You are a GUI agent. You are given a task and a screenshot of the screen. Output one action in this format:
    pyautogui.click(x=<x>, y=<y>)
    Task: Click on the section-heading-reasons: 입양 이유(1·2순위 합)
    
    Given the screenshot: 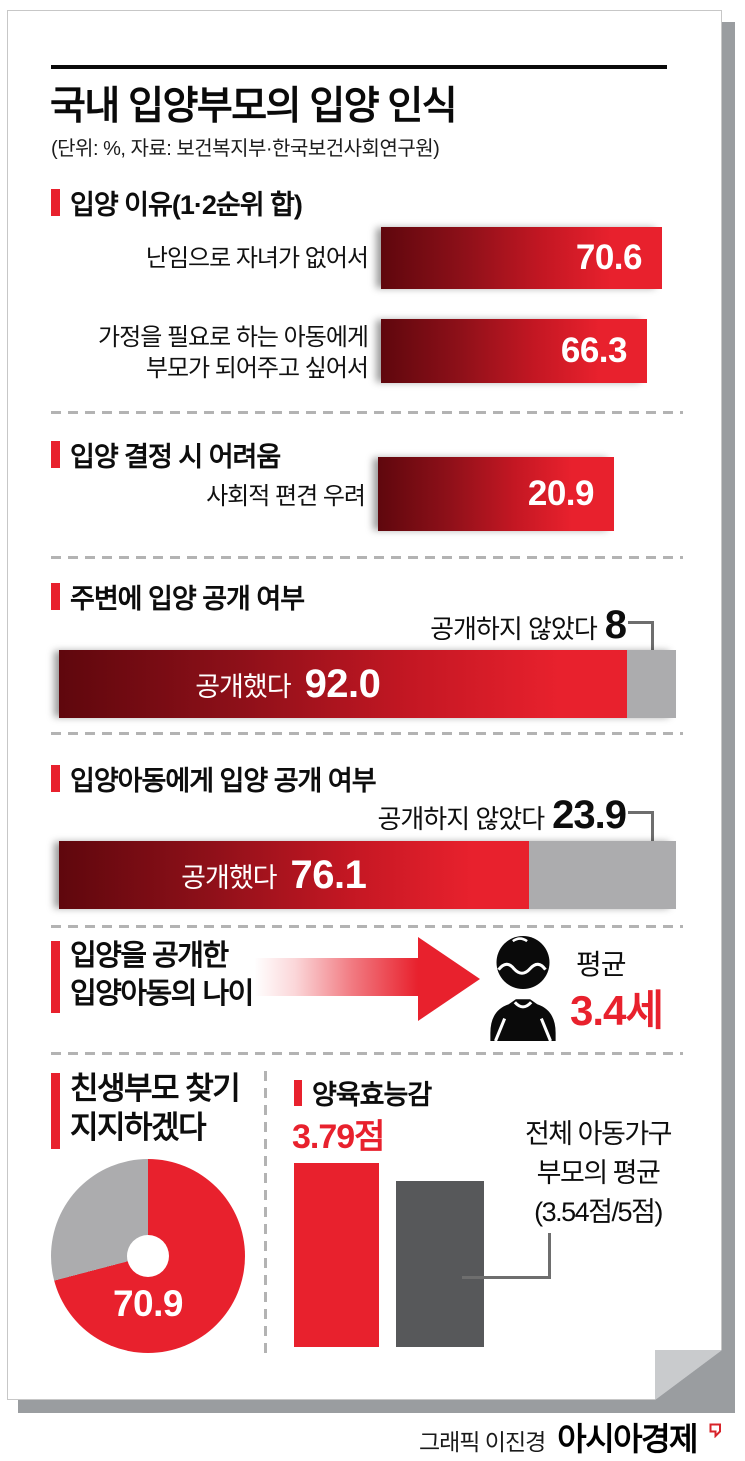 What is the action you would take?
    pyautogui.click(x=177, y=202)
    